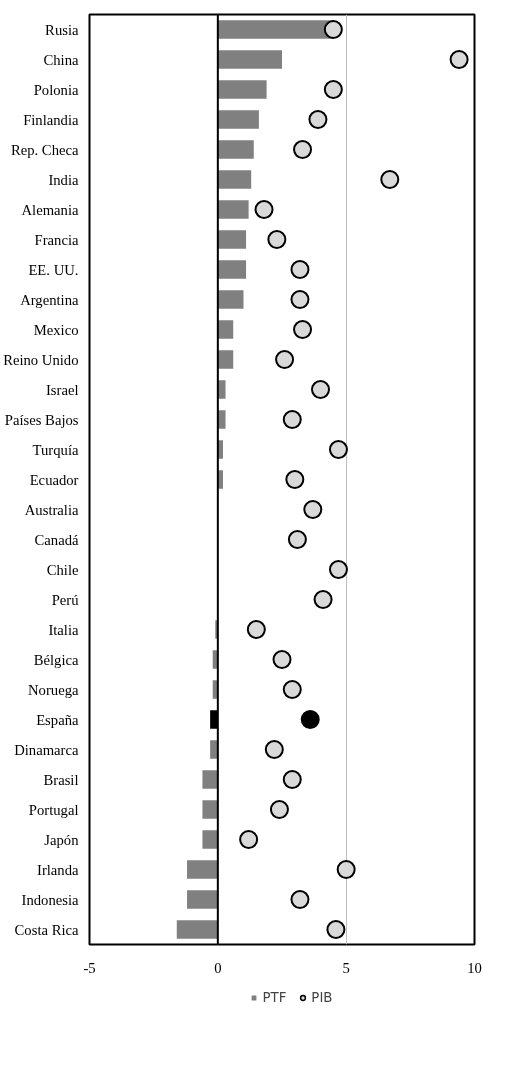 The width and height of the screenshot is (531, 1084). Describe the element at coordinates (63, 179) in the screenshot. I see `y-tick-label: India` at that location.